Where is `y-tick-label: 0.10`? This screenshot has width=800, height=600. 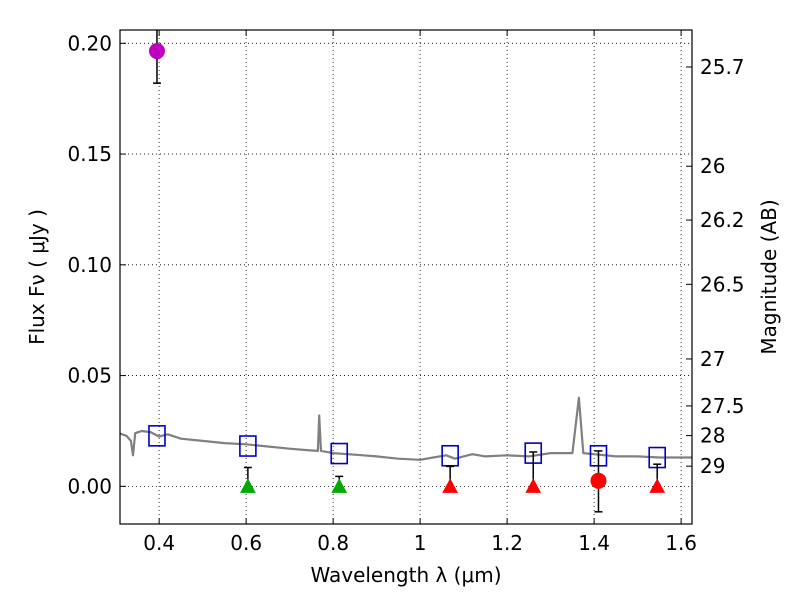
y-tick-label: 0.10 is located at coordinates (89, 265).